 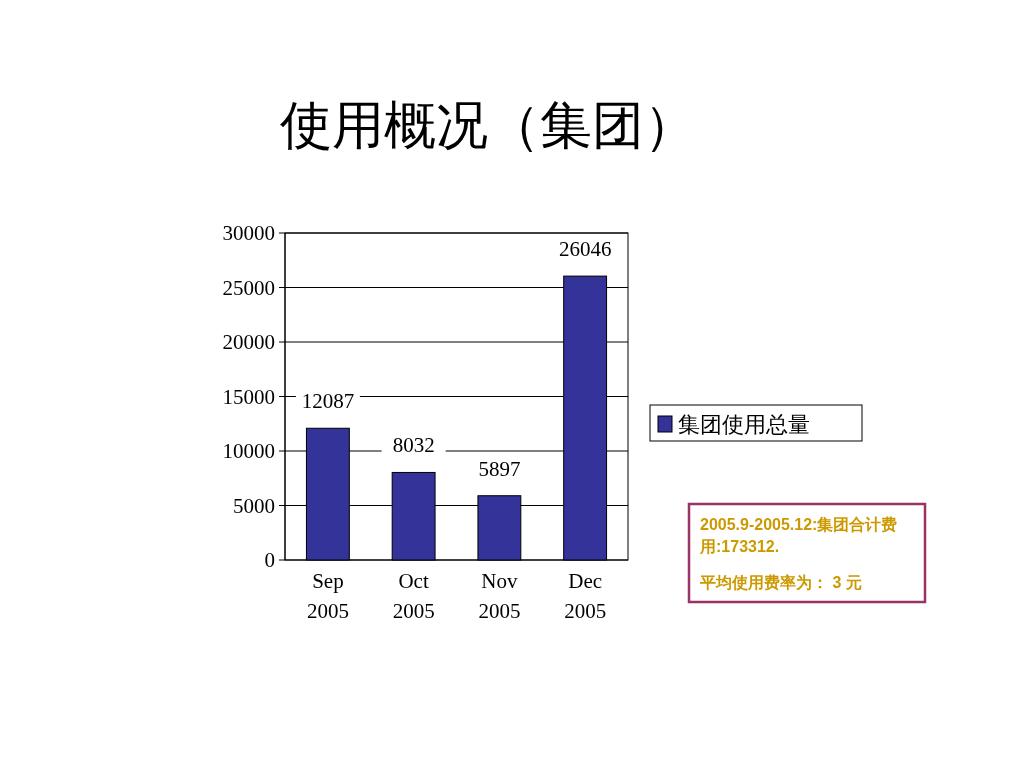 What do you see at coordinates (744, 424) in the screenshot?
I see `legend-label: 集团使用总量` at bounding box center [744, 424].